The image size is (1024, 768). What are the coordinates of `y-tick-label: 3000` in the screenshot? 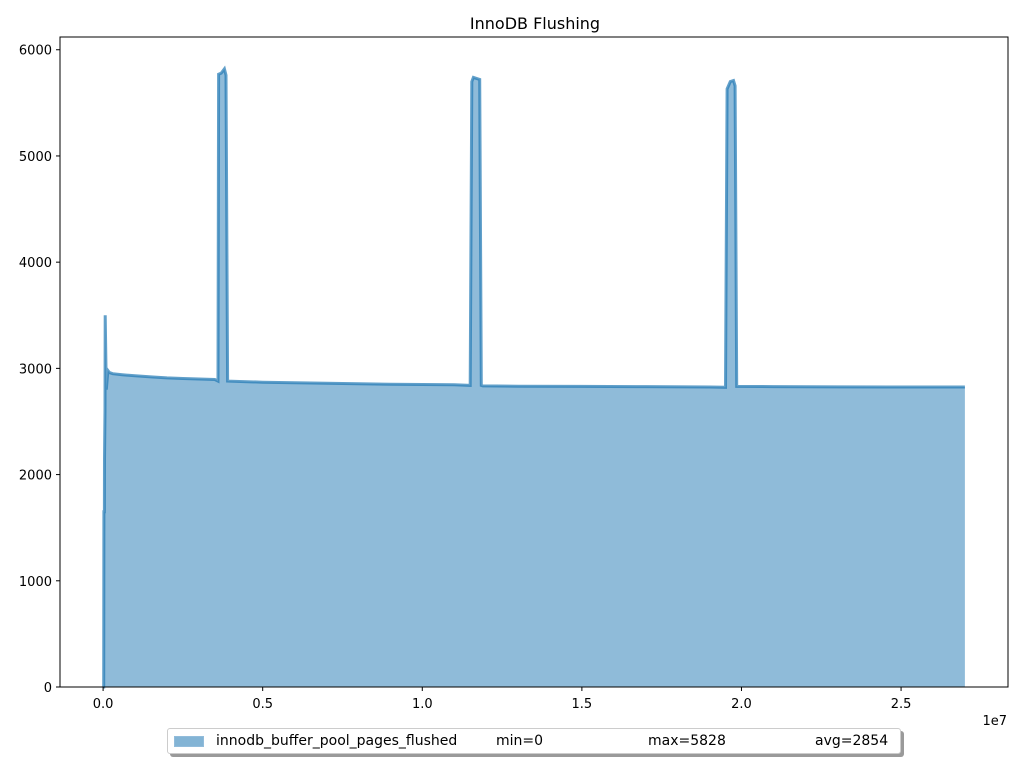 It's located at (35, 369).